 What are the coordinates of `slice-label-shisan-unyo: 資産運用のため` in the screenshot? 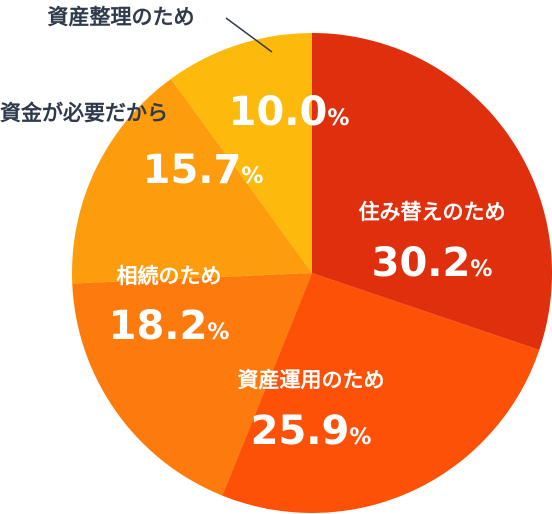 It's located at (311, 380).